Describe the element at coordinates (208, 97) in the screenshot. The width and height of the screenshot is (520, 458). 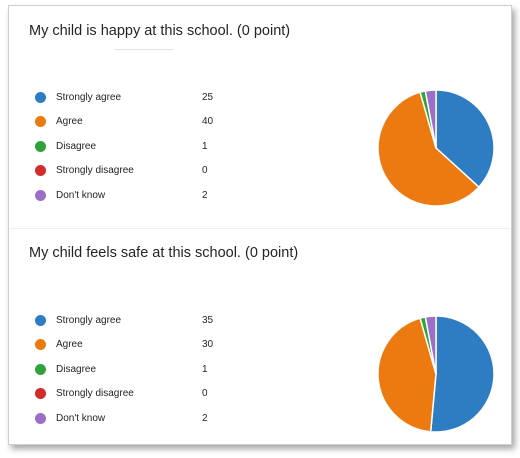
I see `legend-count: 25` at that location.